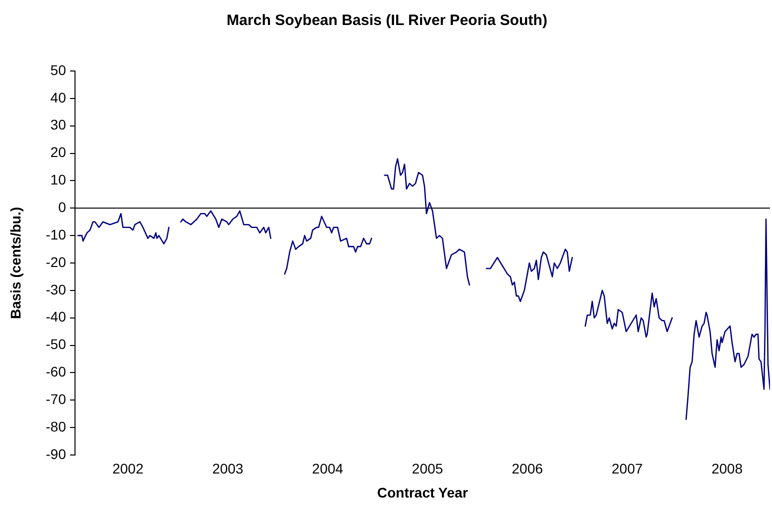 The width and height of the screenshot is (772, 510). Describe the element at coordinates (328, 468) in the screenshot. I see `x-tick-label: 2004` at that location.